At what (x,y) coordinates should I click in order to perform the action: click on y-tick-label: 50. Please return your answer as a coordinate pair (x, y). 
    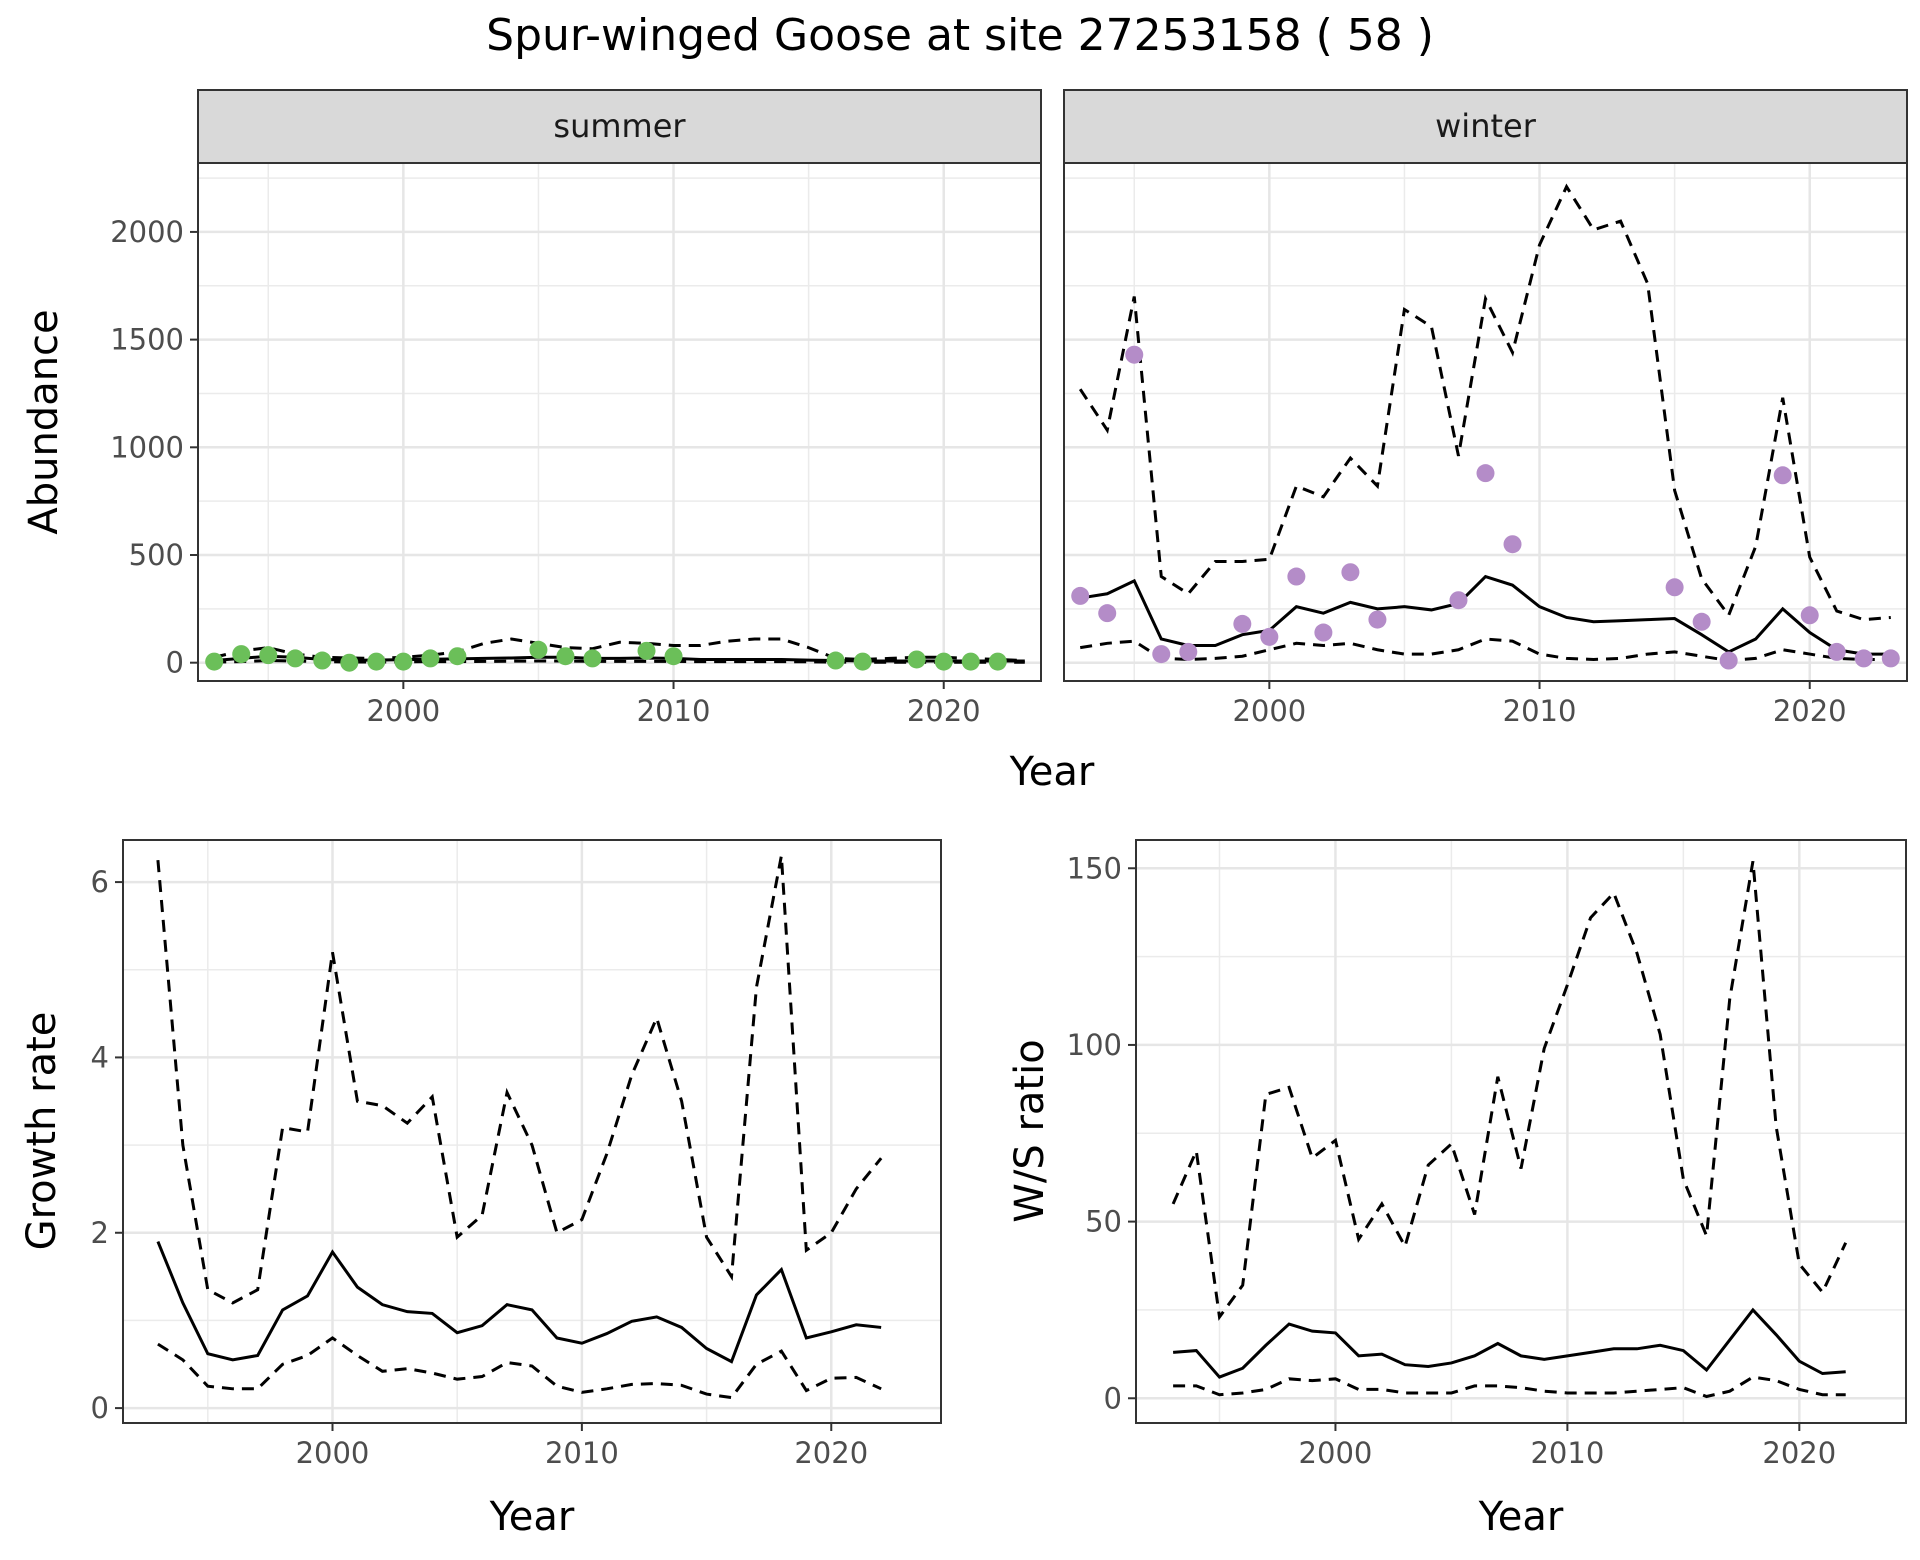
    Looking at the image, I should click on (1103, 1222).